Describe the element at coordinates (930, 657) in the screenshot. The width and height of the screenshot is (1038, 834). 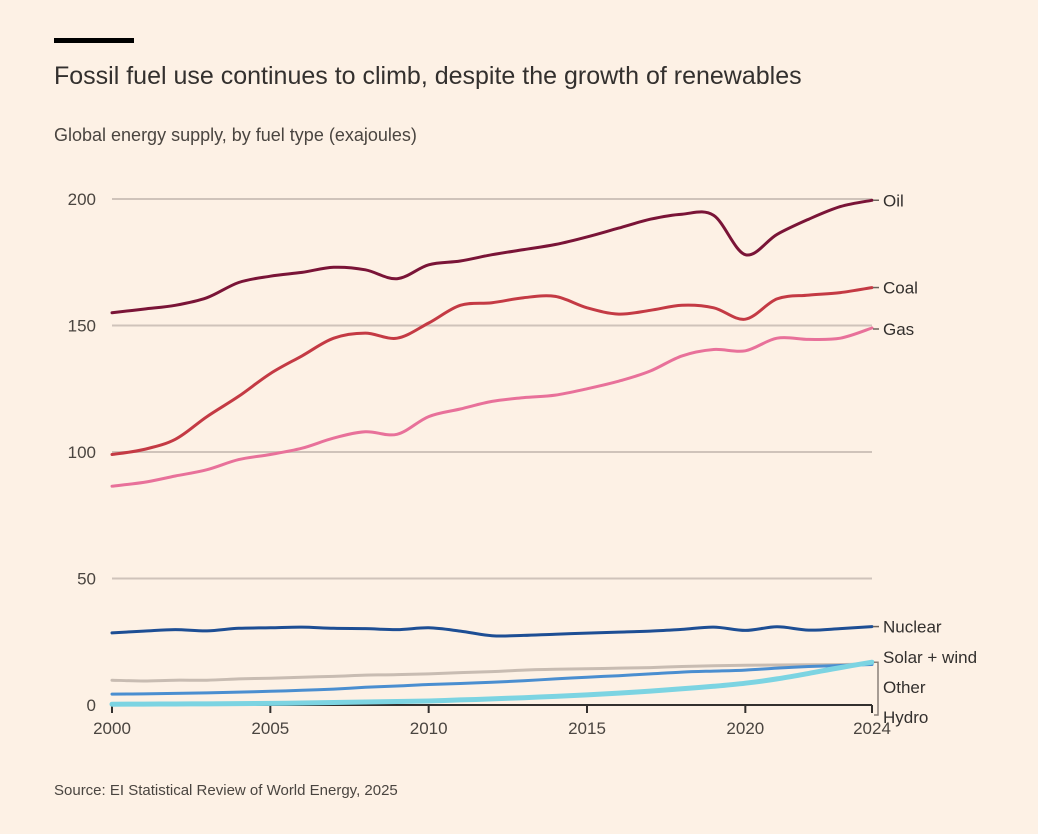
I see `series-label-solar-wind: Solar + wind` at that location.